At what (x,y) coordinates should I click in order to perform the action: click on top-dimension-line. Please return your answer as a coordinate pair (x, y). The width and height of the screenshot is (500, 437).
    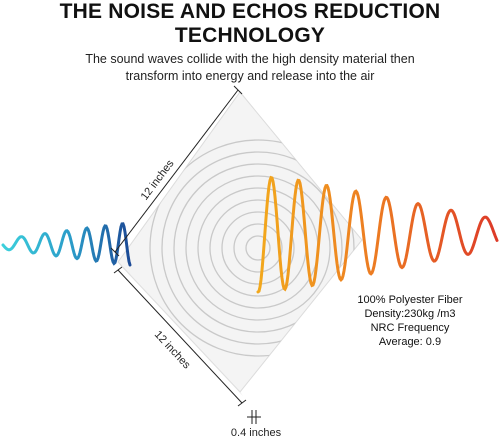
    Looking at the image, I should click on (176, 171).